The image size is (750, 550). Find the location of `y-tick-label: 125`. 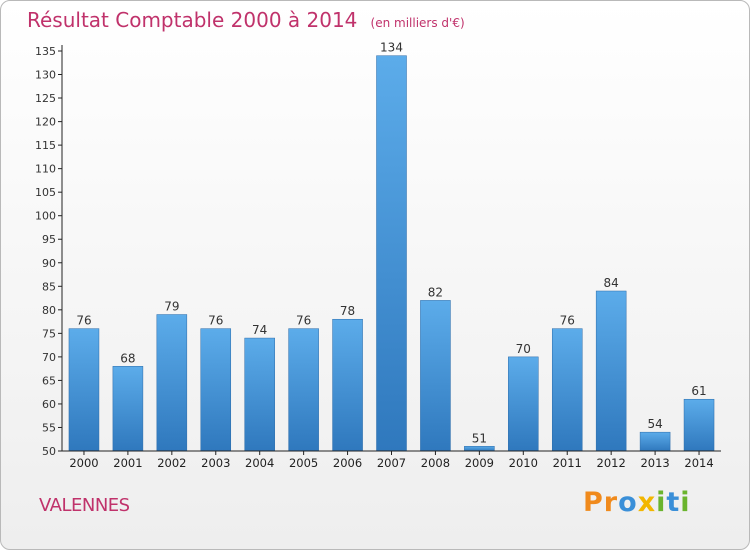

y-tick-label: 125 is located at coordinates (45, 98).